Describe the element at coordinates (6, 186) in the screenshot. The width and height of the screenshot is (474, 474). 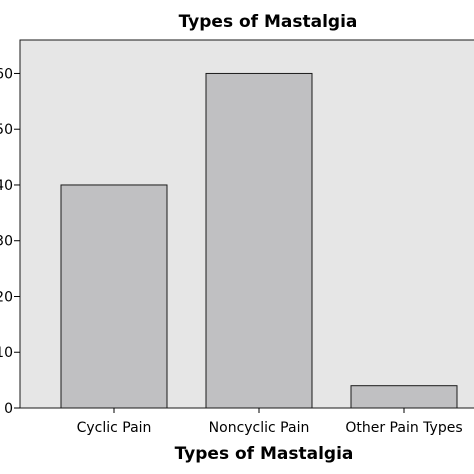
I see `y-tick-label: 40` at that location.